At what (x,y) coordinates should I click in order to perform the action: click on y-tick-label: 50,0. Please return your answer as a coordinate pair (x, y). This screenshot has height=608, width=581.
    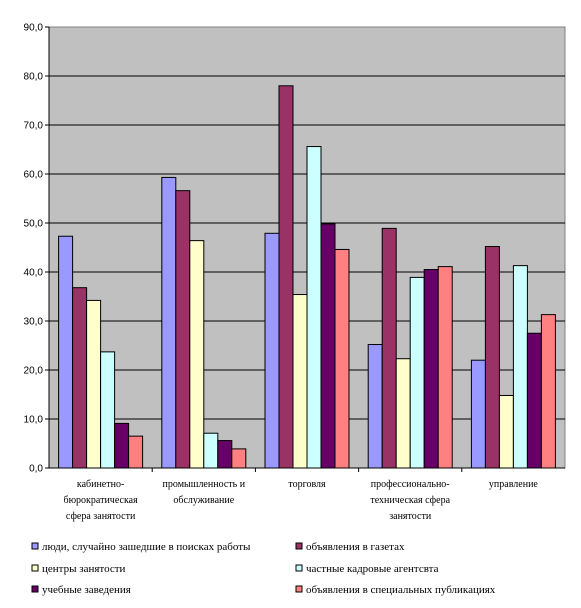
    Looking at the image, I should click on (34, 224).